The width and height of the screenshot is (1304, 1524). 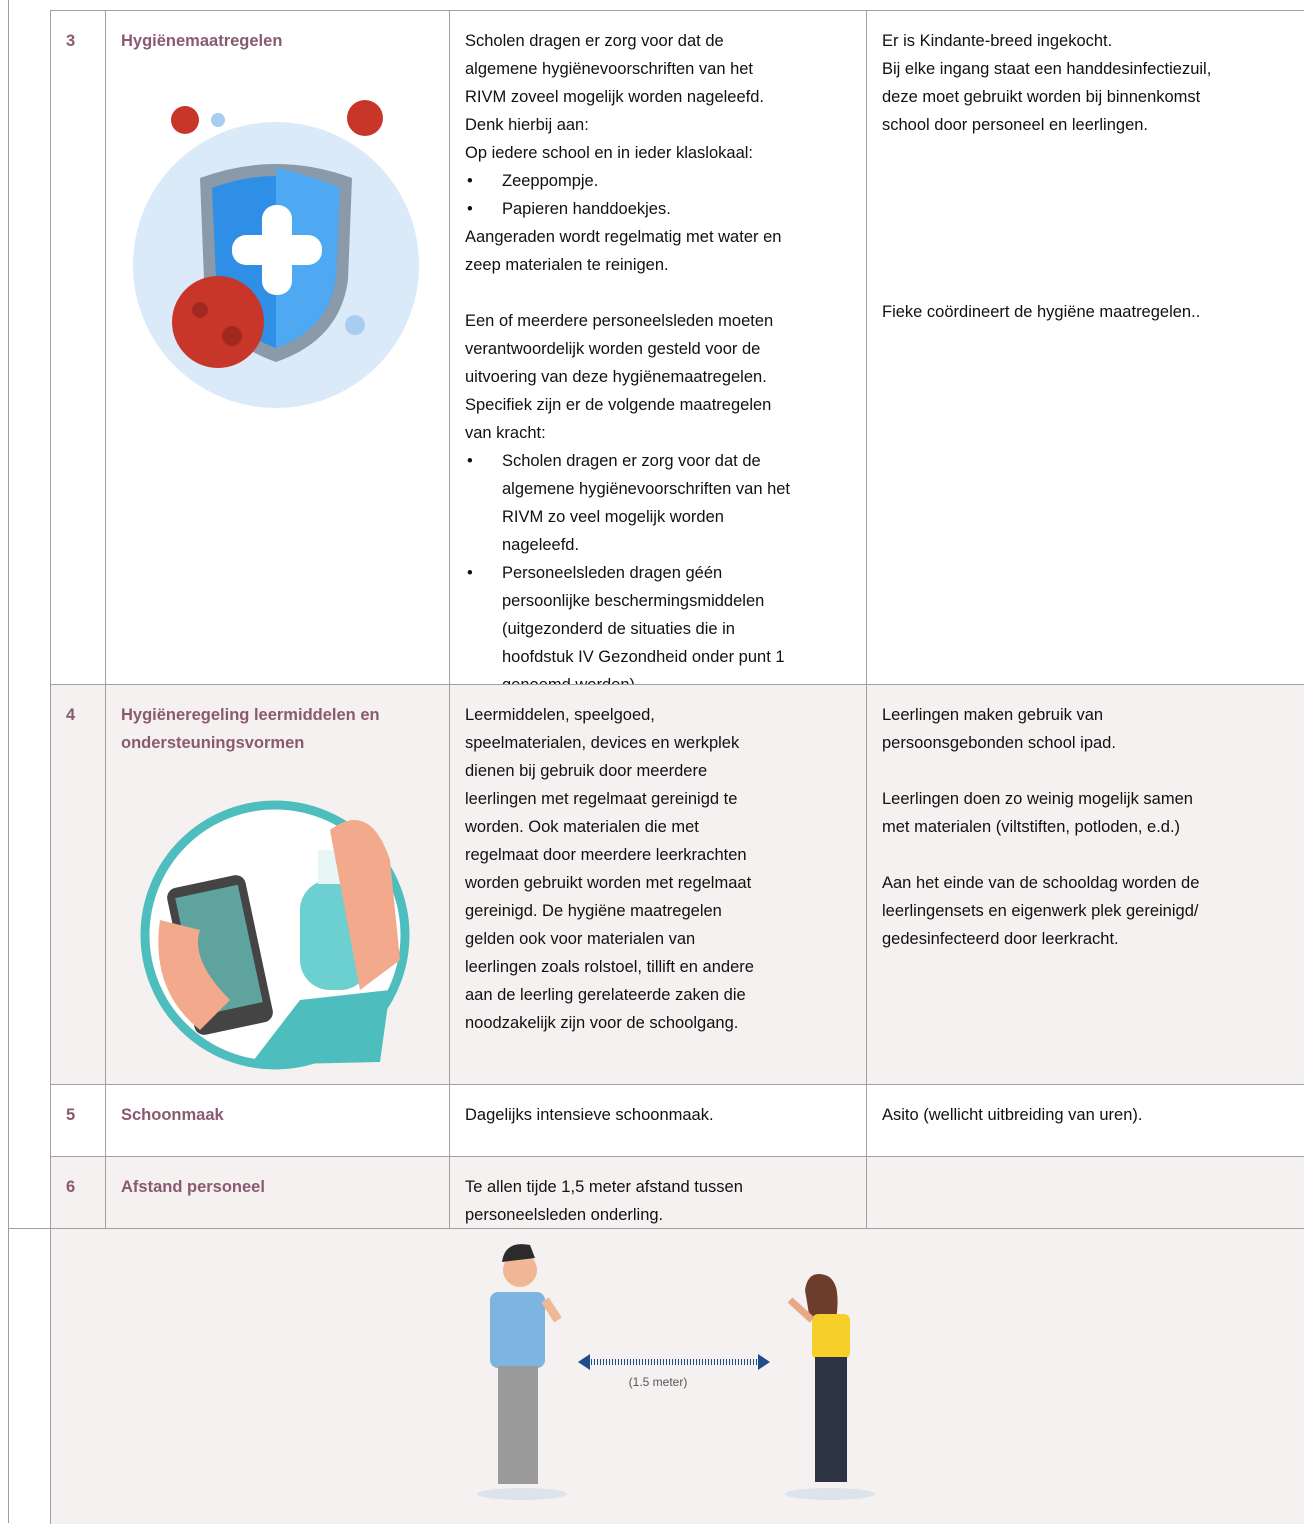 I want to click on text-line: persoonsgebonden school ipad., so click(x=999, y=743).